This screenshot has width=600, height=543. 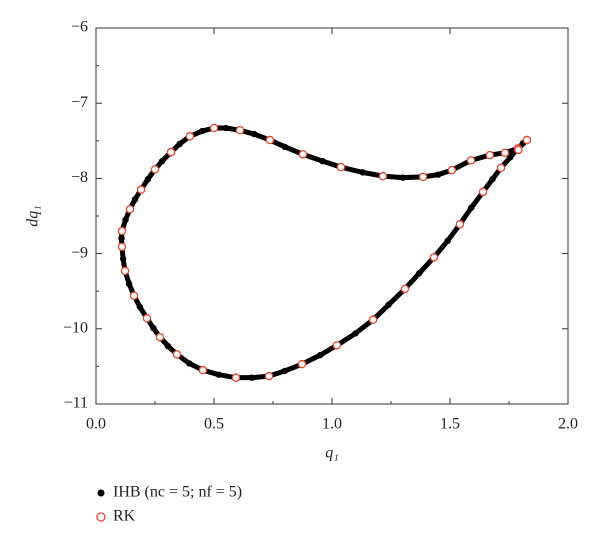 I want to click on y-axis-label: dq₁, so click(x=33, y=216).